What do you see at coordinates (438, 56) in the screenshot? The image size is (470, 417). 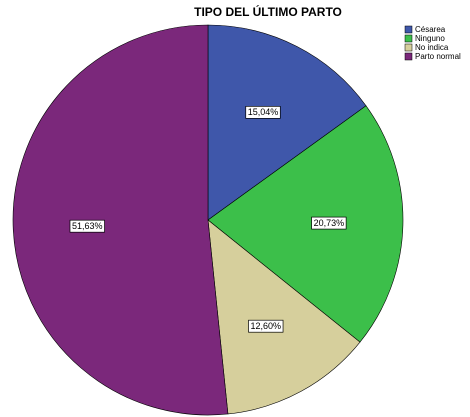 I see `legend-label: Parto normal` at bounding box center [438, 56].